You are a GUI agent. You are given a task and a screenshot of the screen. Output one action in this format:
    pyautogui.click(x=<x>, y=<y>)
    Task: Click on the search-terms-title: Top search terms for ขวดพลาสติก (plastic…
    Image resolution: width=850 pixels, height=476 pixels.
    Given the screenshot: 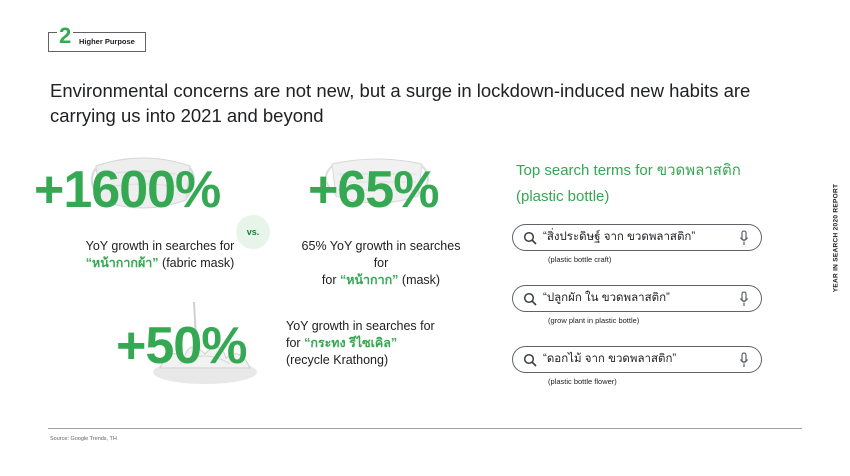 What is the action you would take?
    pyautogui.click(x=628, y=183)
    